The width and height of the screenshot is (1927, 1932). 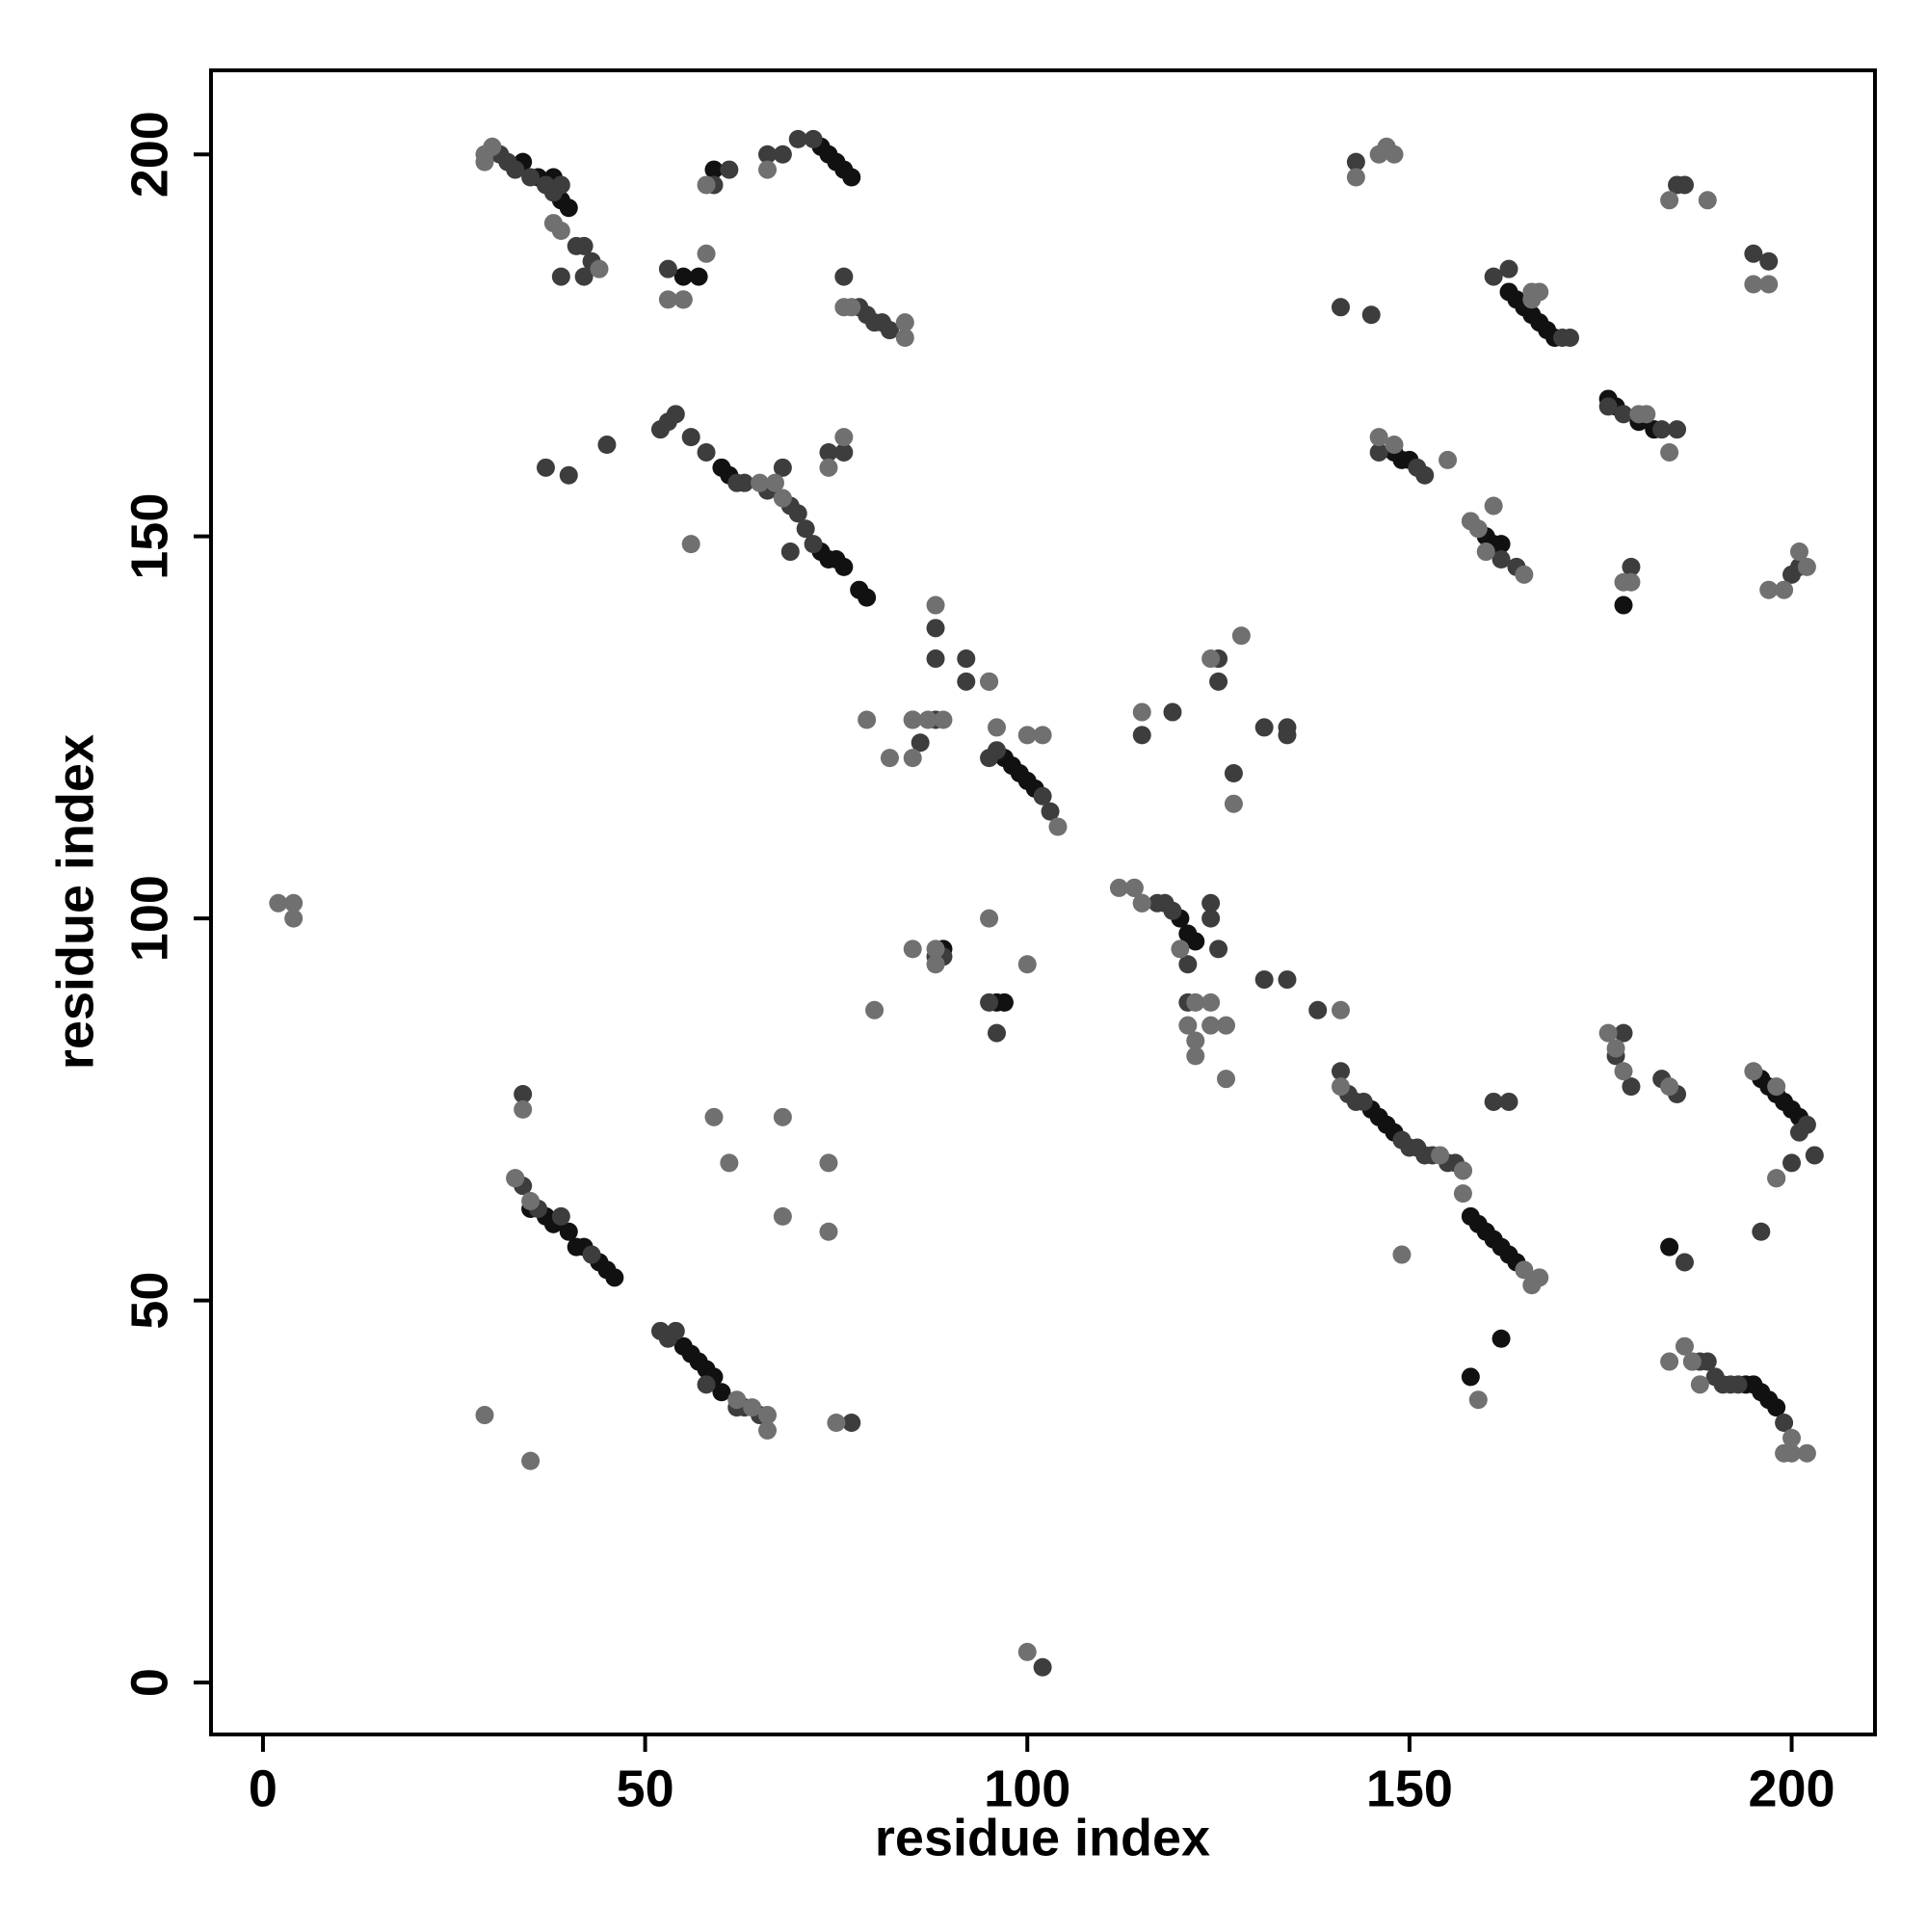 What do you see at coordinates (1791, 1788) in the screenshot?
I see `x-tick-label: 200` at bounding box center [1791, 1788].